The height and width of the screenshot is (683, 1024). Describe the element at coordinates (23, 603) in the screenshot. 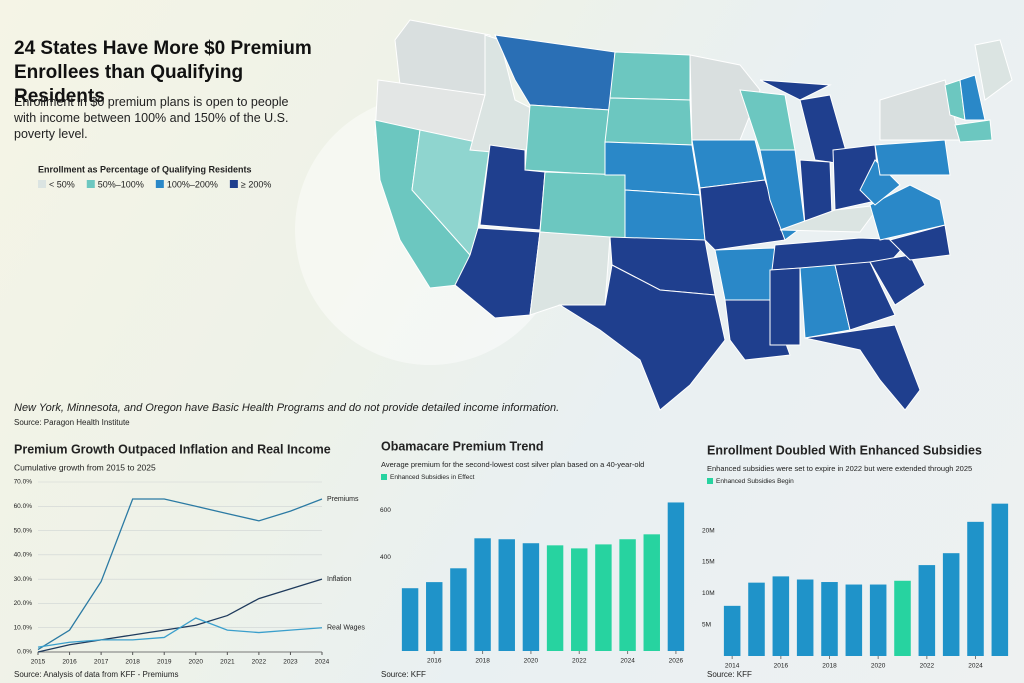

I see `y-tick-label: 20.0%` at that location.